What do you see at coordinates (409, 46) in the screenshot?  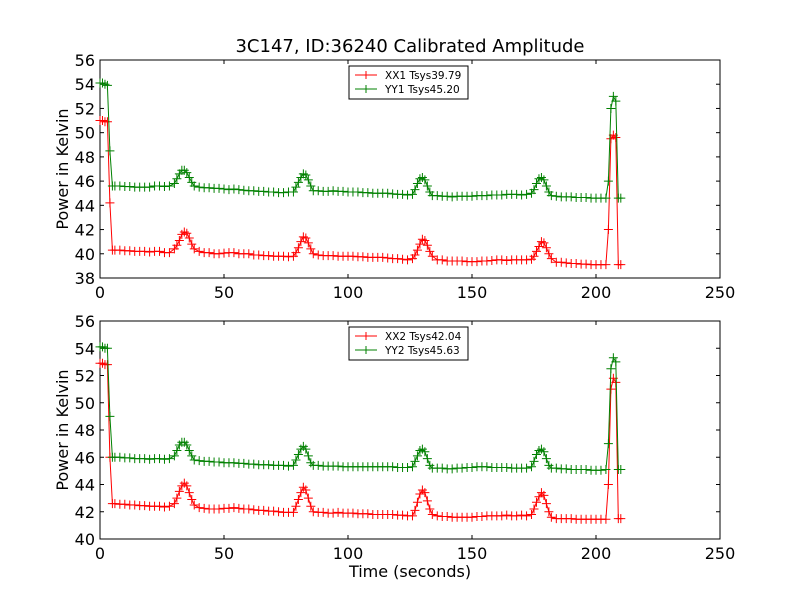 I see `figure-title: 3C147, ID:36240 Calibrated Amplitude` at bounding box center [409, 46].